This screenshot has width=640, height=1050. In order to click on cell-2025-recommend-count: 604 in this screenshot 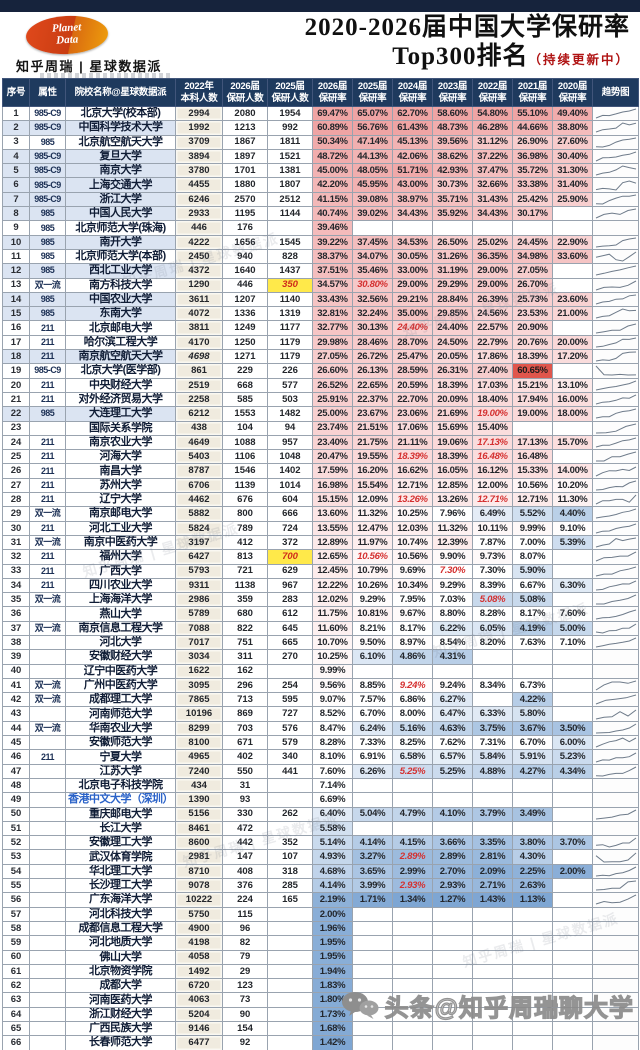, I will do `click(290, 500)`.